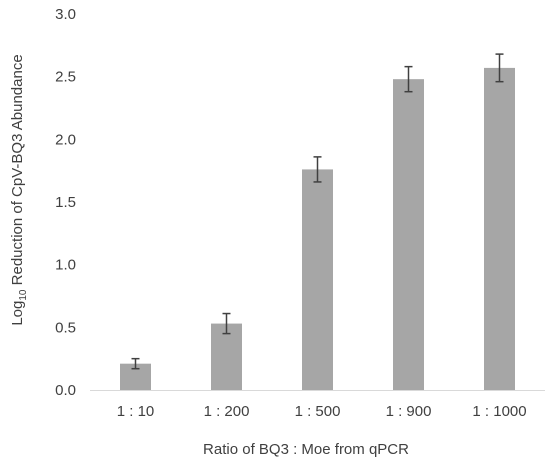 Image resolution: width=550 pixels, height=466 pixels. What do you see at coordinates (65, 265) in the screenshot?
I see `y-tick-label: 1.0` at bounding box center [65, 265].